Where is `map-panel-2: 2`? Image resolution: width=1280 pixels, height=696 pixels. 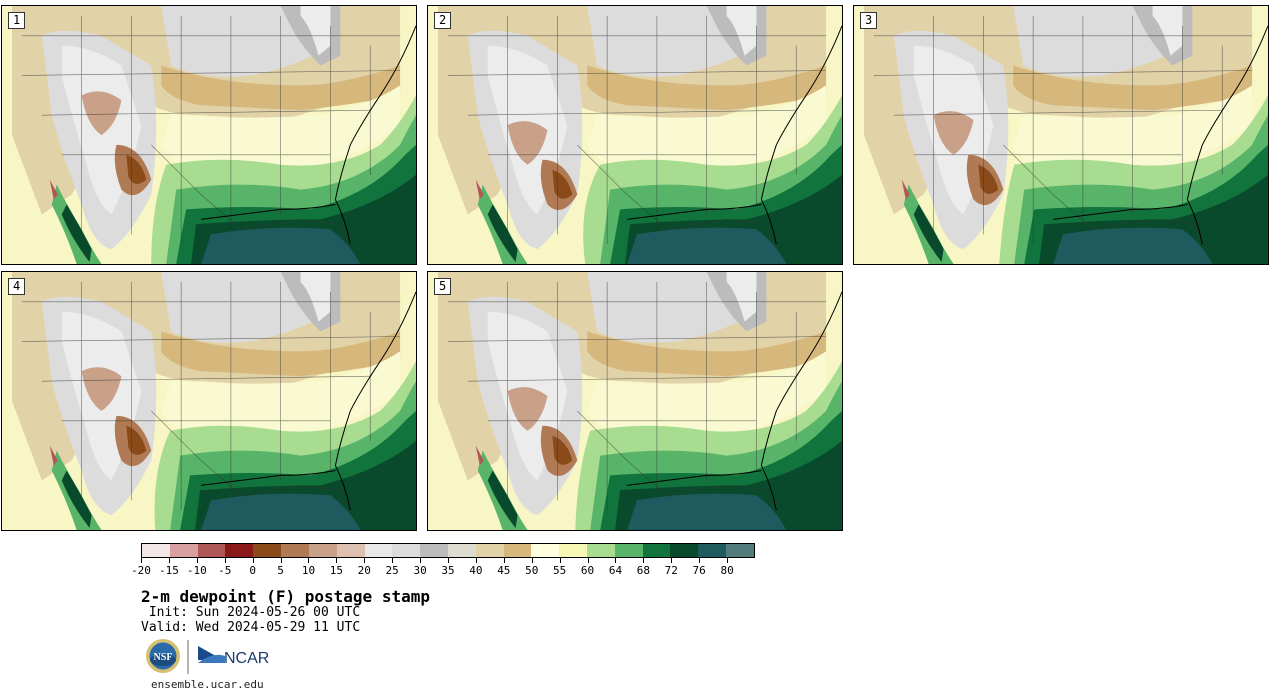 map-panel-2: 2 is located at coordinates (635, 135).